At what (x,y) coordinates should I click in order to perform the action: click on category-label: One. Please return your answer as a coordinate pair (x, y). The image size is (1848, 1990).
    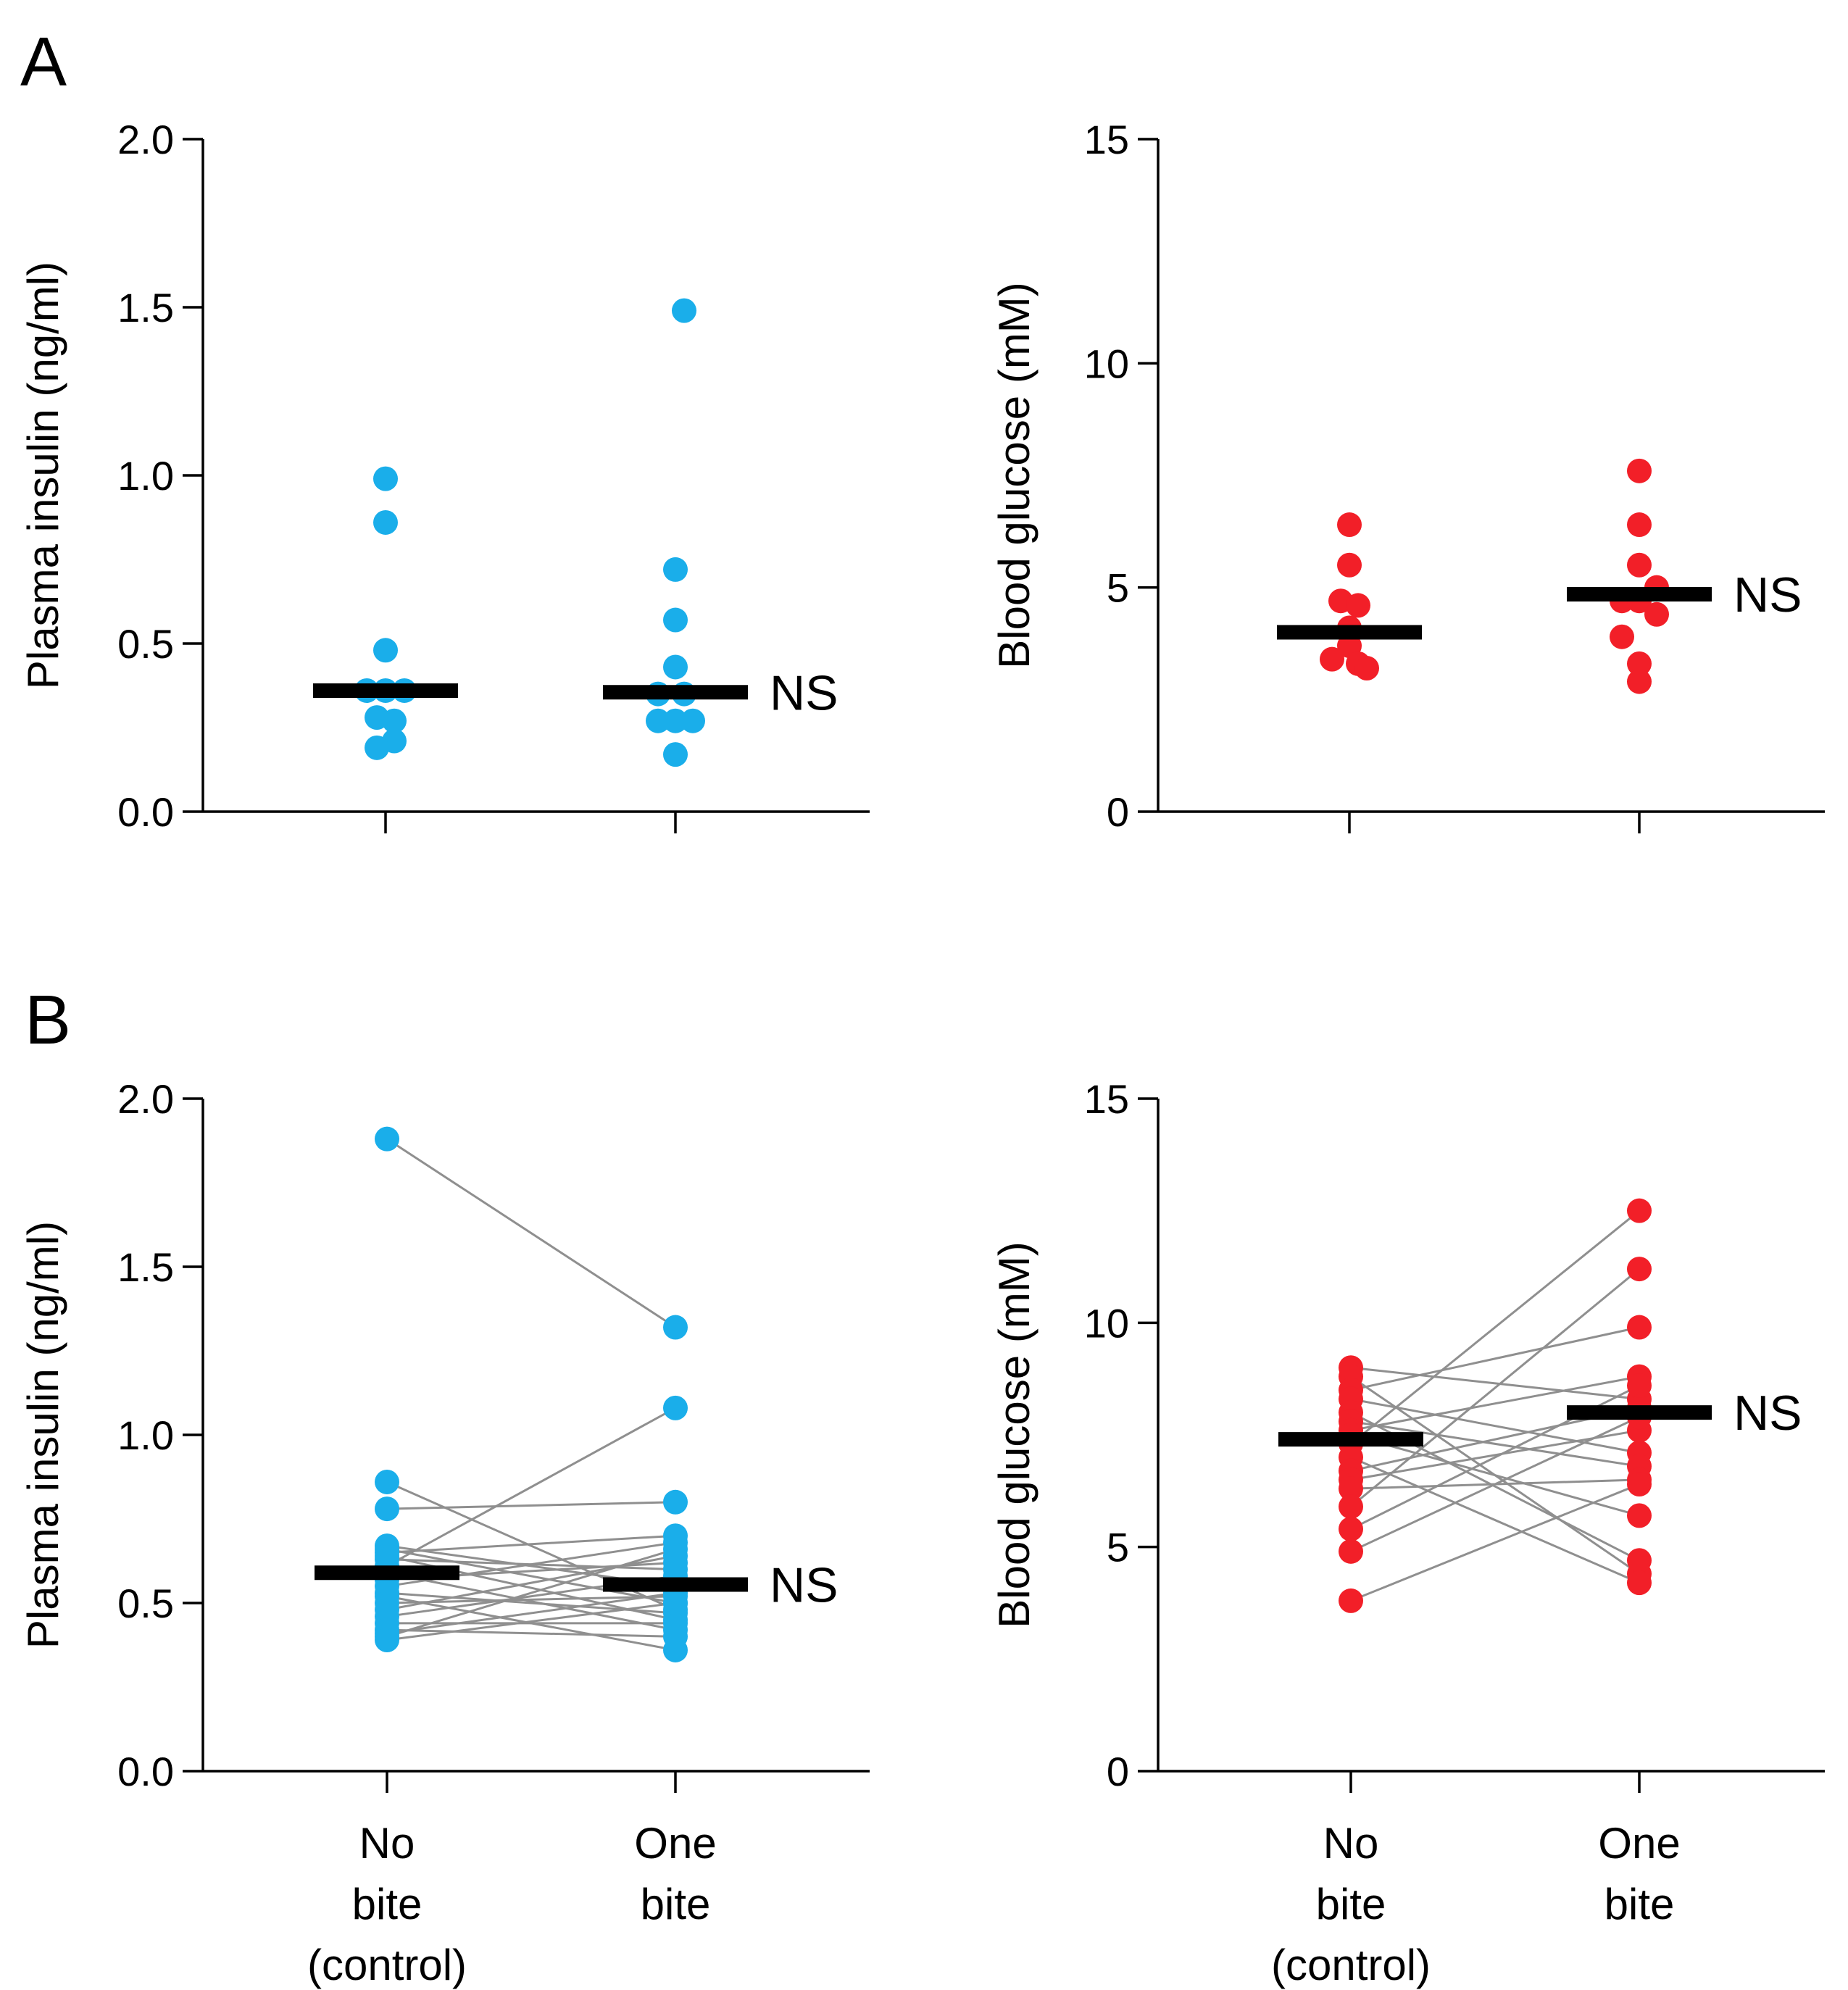
    Looking at the image, I should click on (1639, 1843).